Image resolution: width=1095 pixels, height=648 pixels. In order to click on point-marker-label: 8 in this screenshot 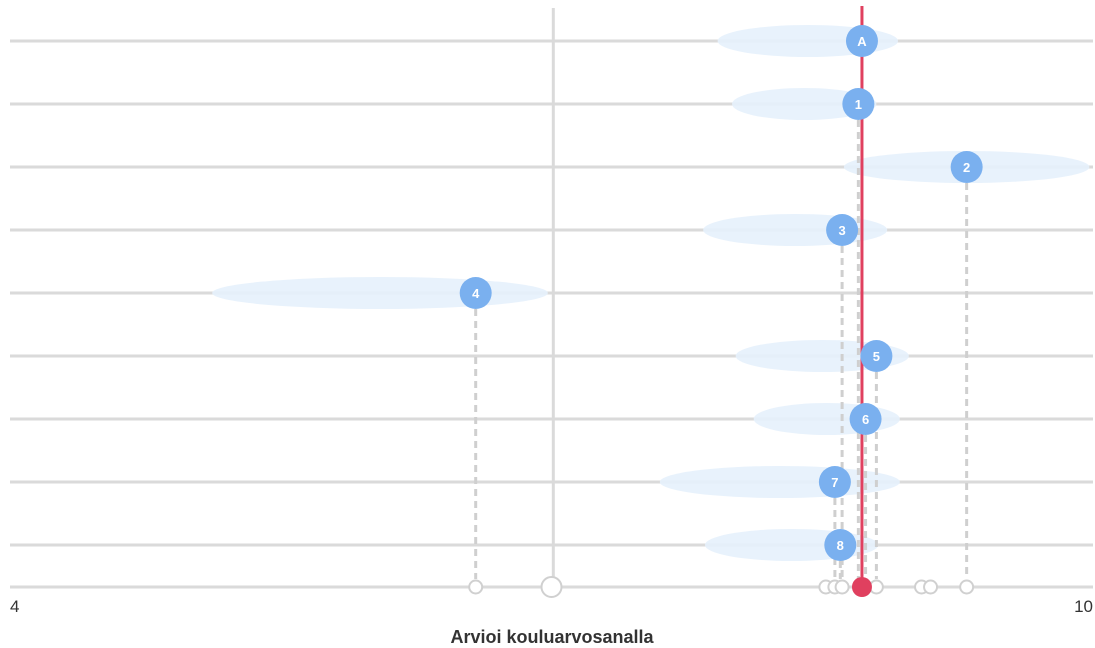, I will do `click(840, 545)`.